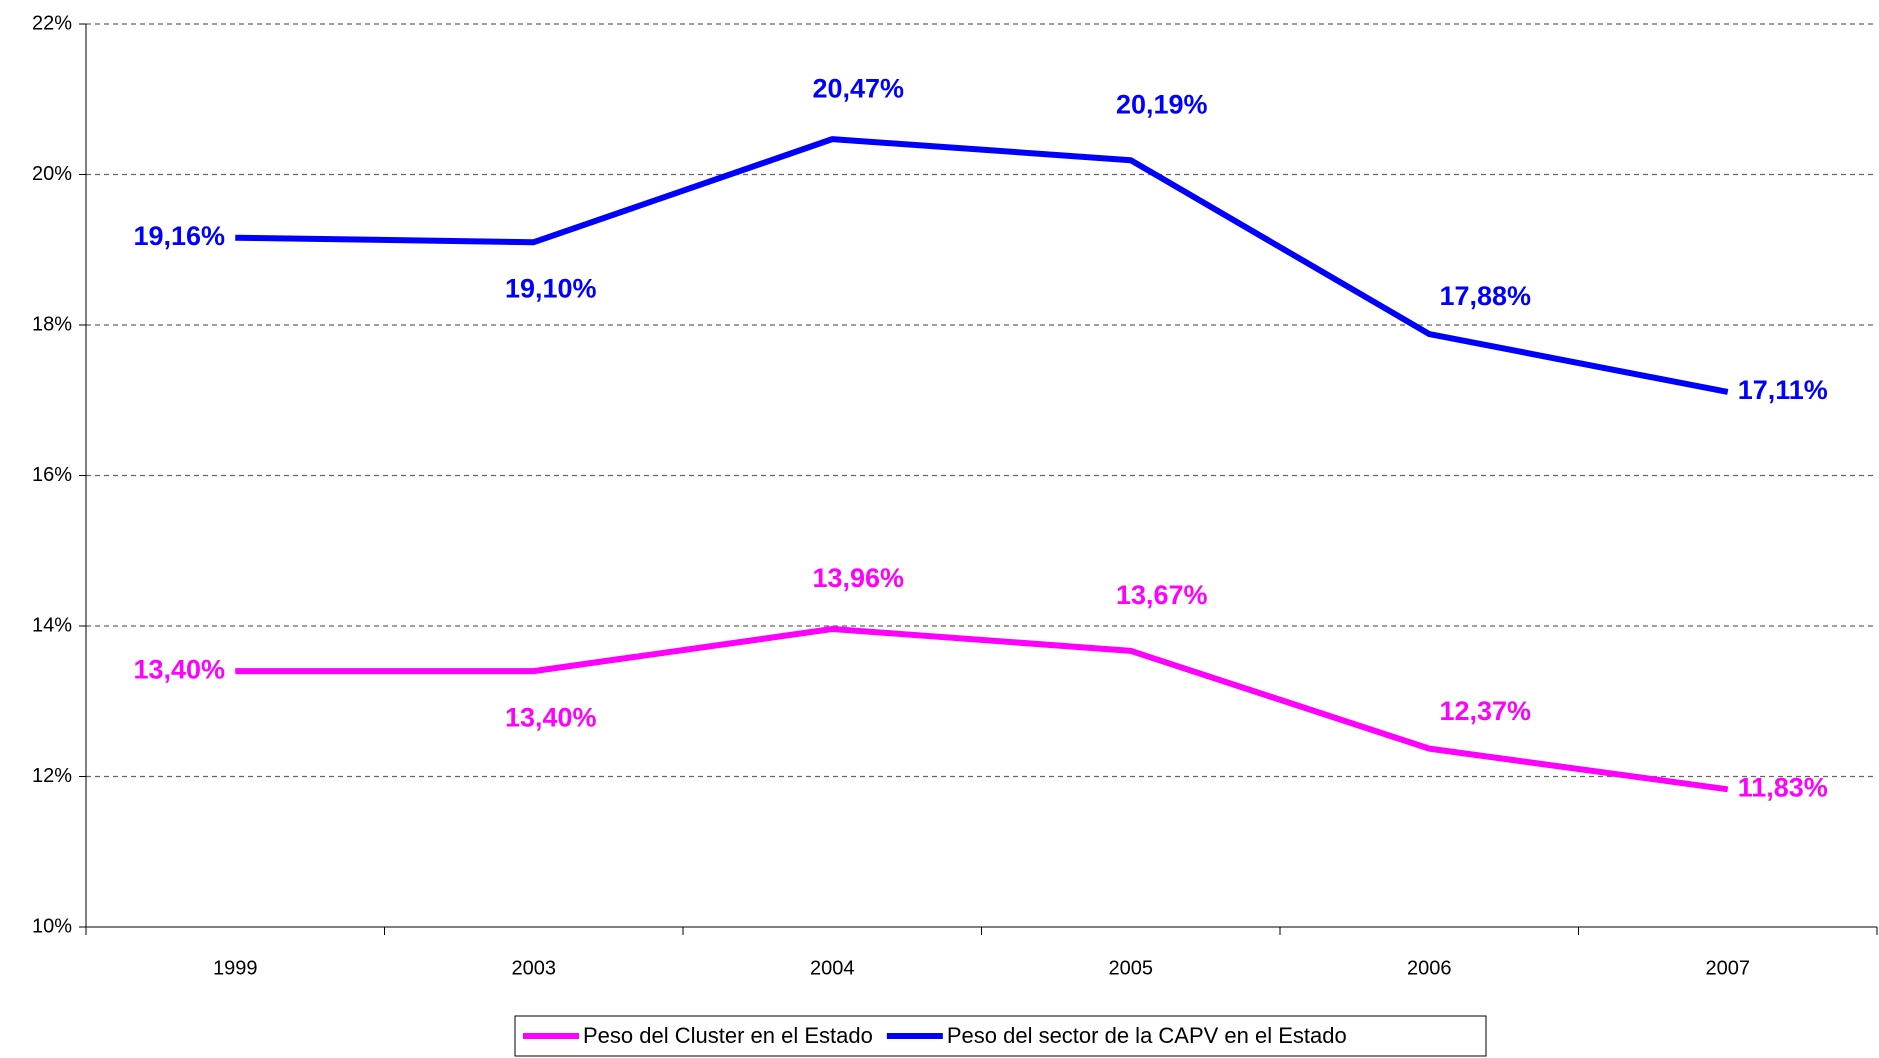 This screenshot has width=1879, height=1058. I want to click on data-label: 19,16%, so click(179, 236).